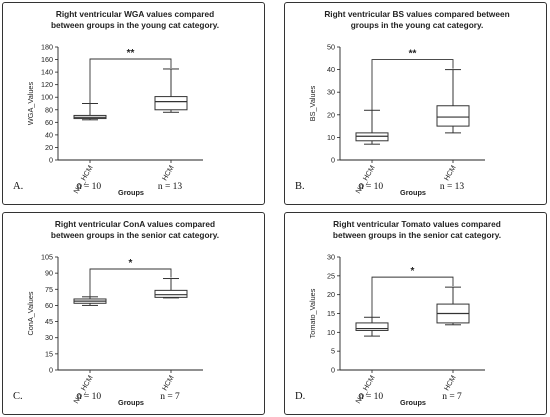 This screenshot has height=417, width=550. I want to click on y-tick-label: 140, so click(47, 72).